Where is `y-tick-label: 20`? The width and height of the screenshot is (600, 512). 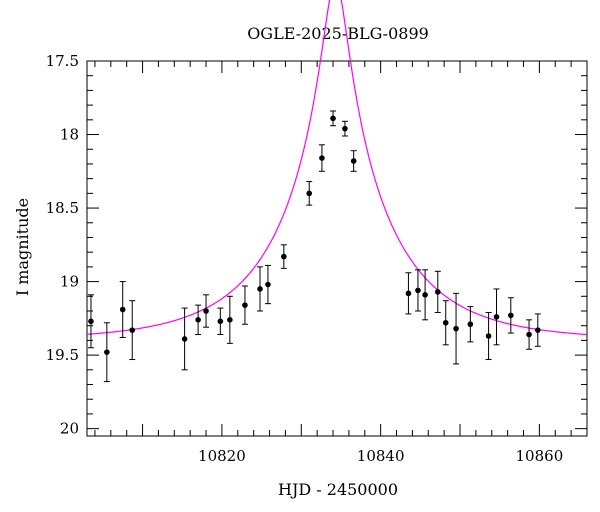
y-tick-label: 20 is located at coordinates (69, 429).